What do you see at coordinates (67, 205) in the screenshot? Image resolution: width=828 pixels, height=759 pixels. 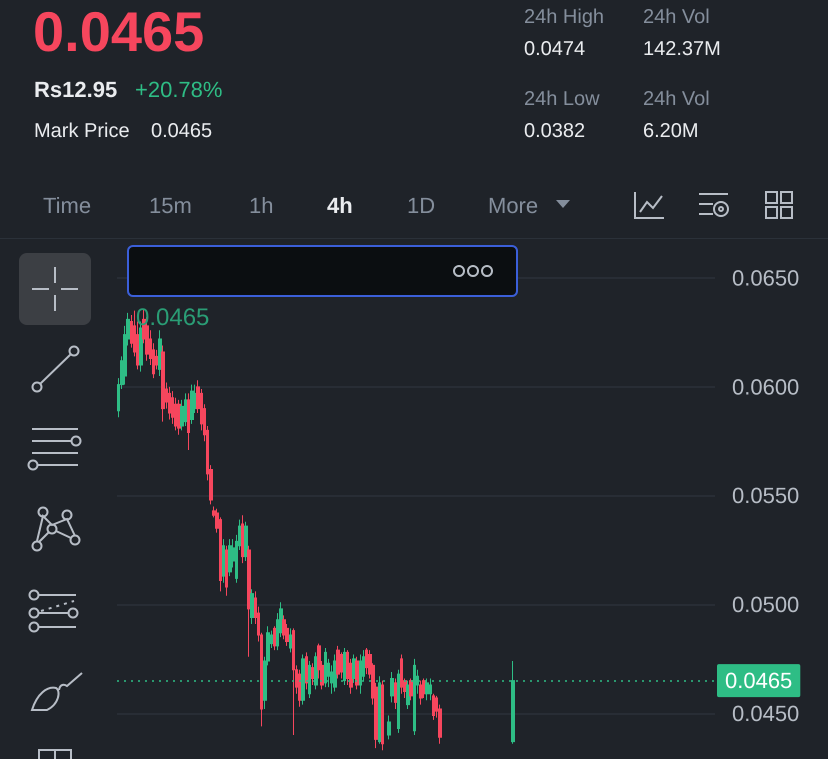 I see `text: Time` at bounding box center [67, 205].